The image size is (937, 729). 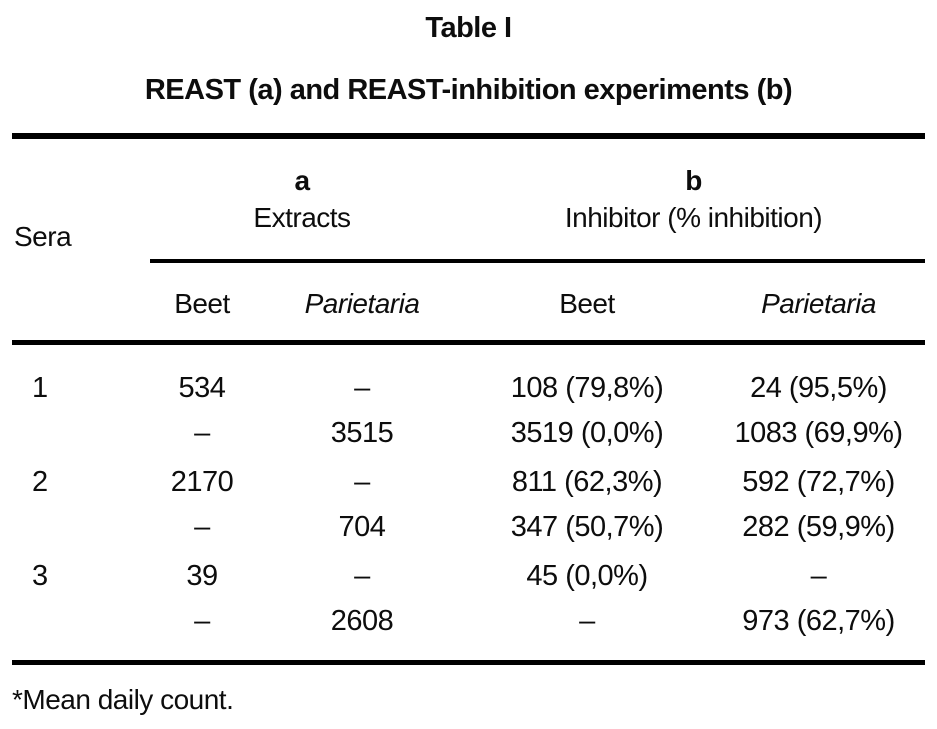 What do you see at coordinates (302, 180) in the screenshot?
I see `group-key-a: a` at bounding box center [302, 180].